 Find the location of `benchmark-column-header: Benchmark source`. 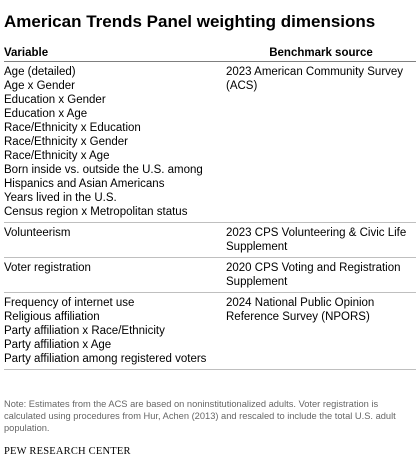

benchmark-column-header: Benchmark source is located at coordinates (321, 53).